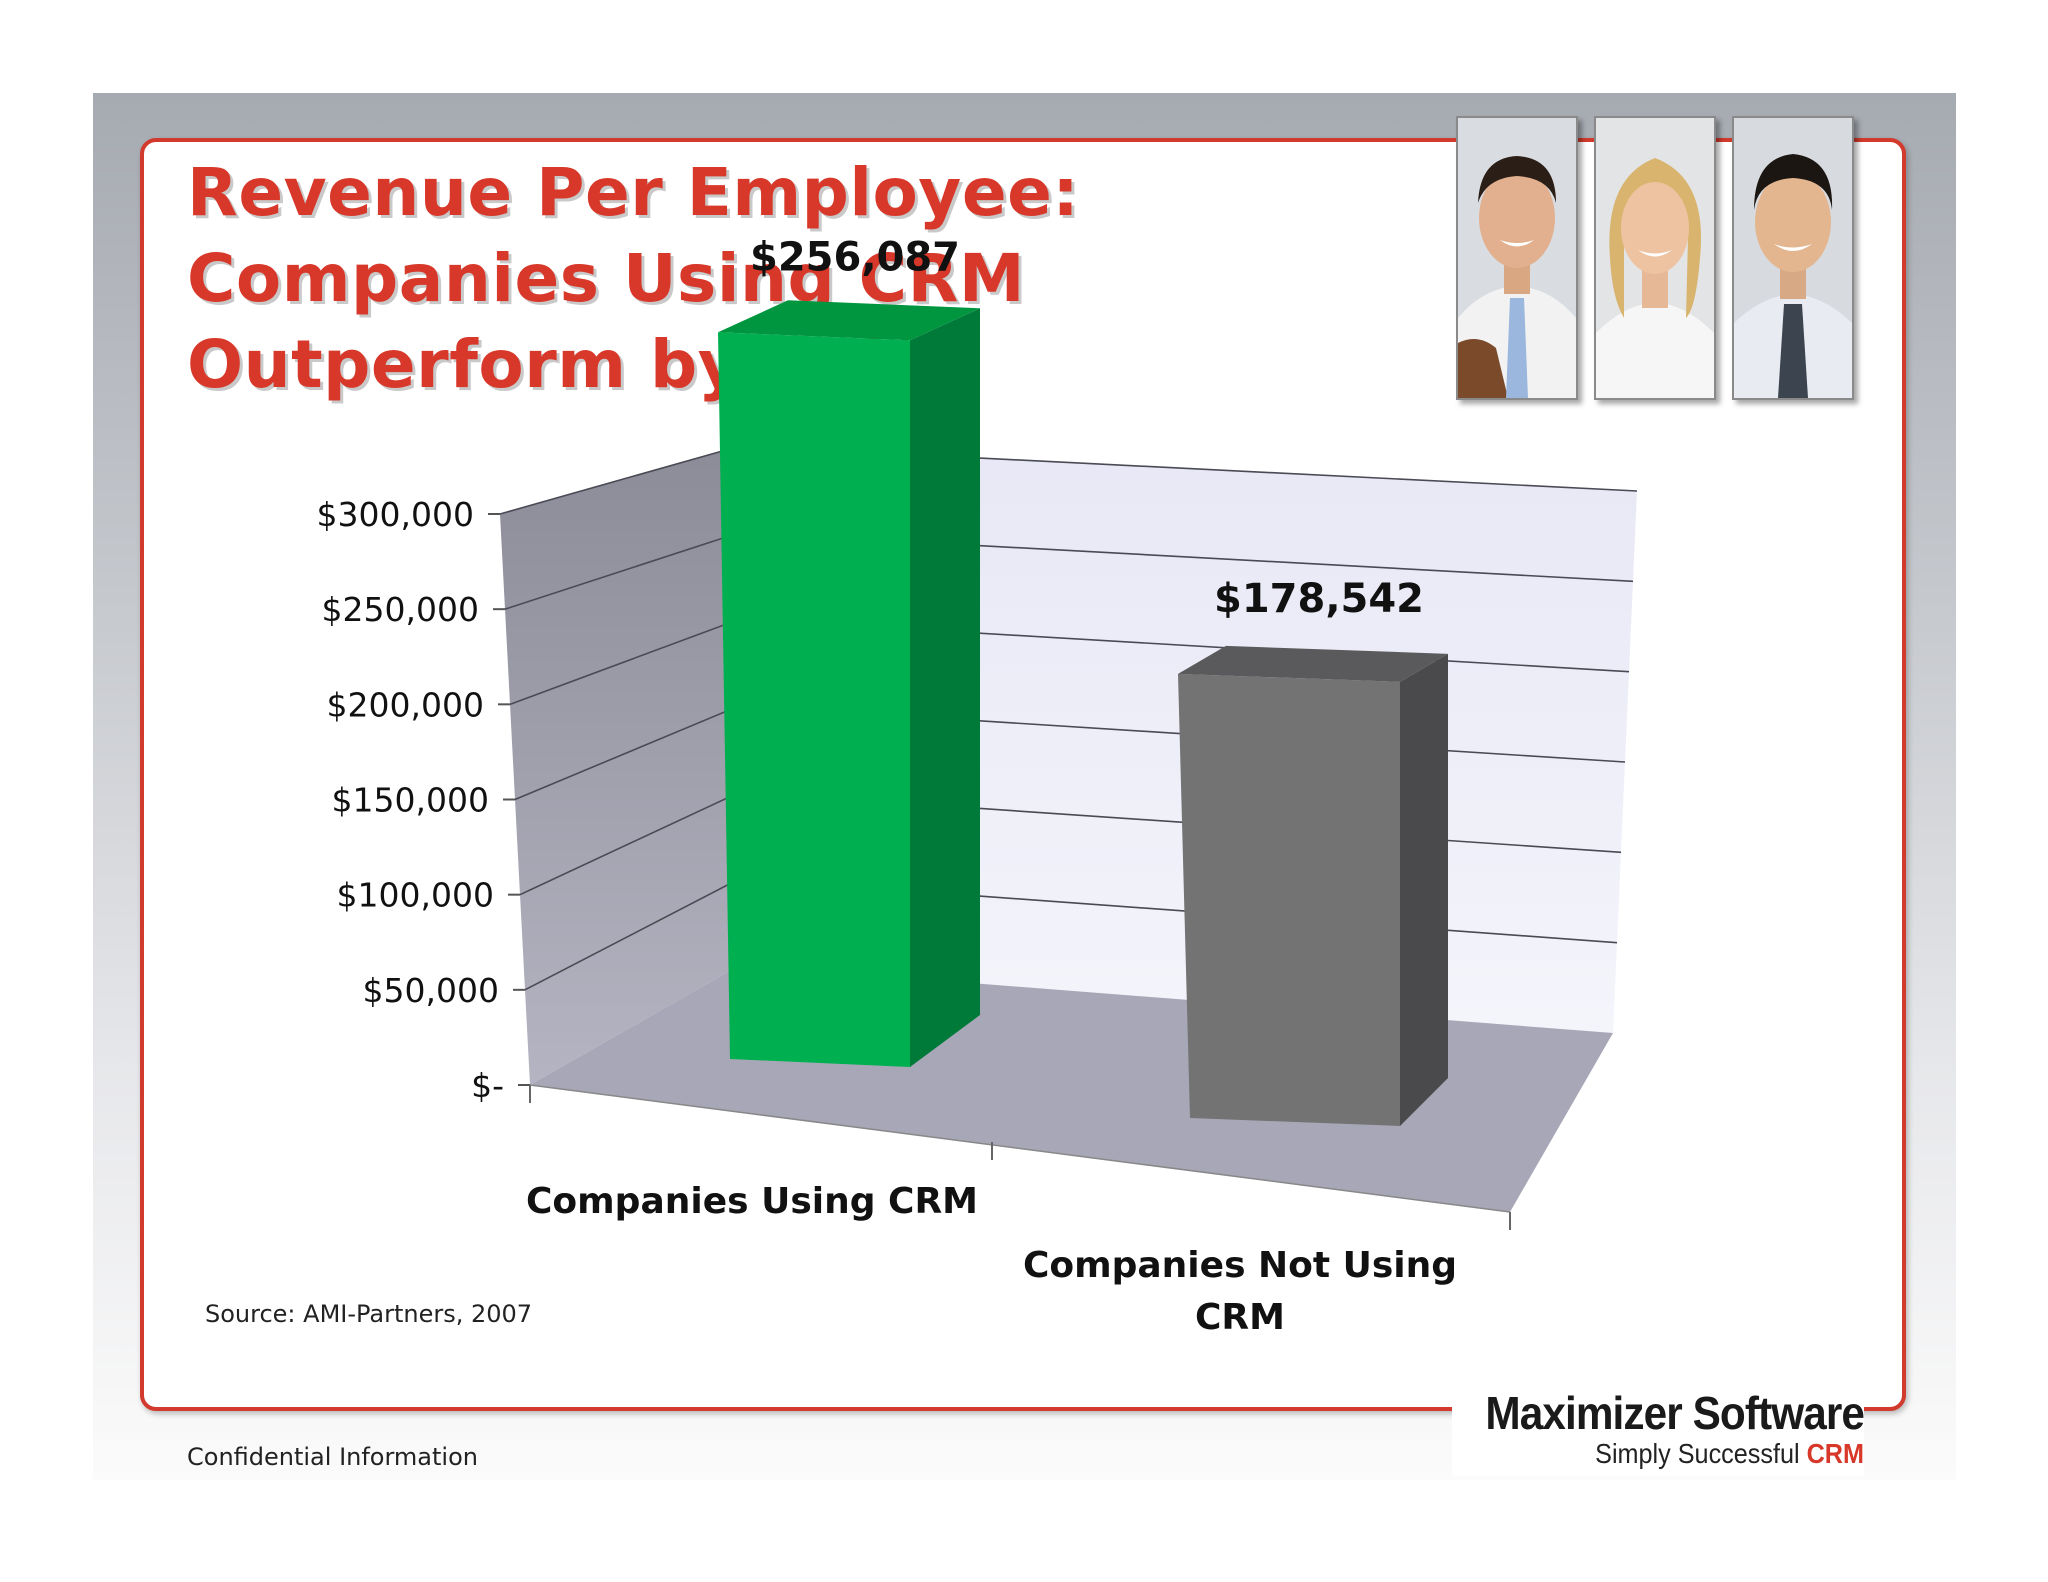 The image size is (2048, 1582). What do you see at coordinates (332, 1457) in the screenshot?
I see `confidential-footer: Confidential Information` at bounding box center [332, 1457].